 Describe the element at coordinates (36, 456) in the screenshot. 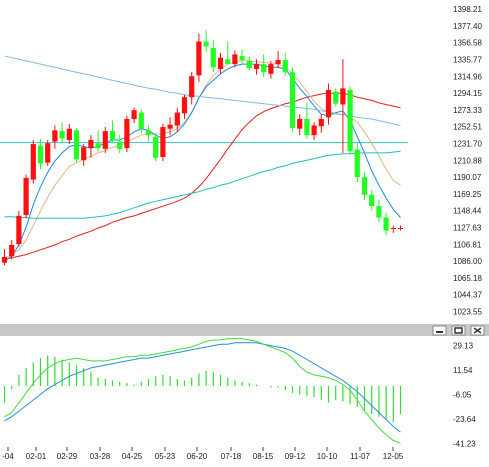

I see `date-tick-label: 02-01` at that location.